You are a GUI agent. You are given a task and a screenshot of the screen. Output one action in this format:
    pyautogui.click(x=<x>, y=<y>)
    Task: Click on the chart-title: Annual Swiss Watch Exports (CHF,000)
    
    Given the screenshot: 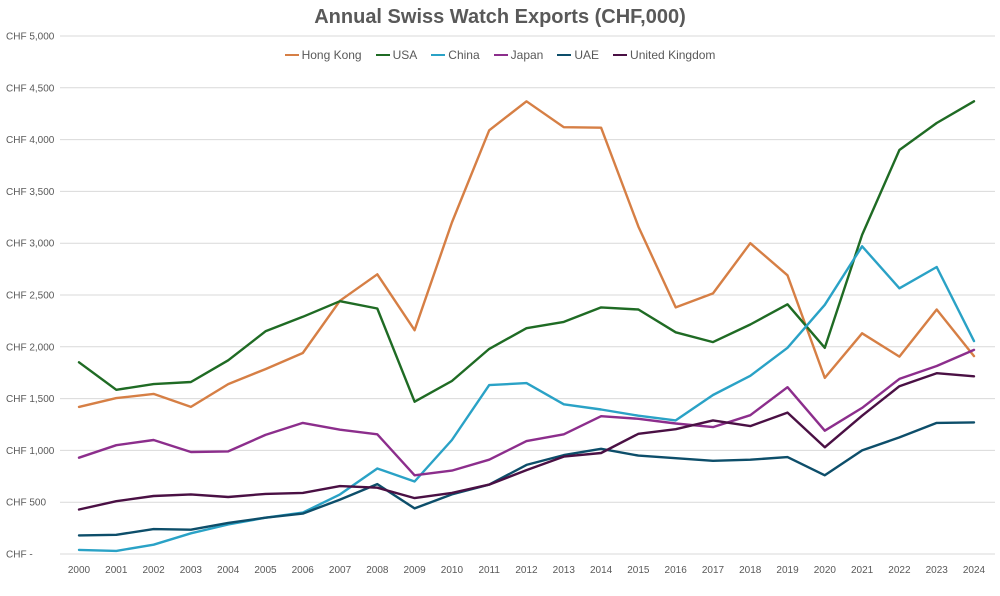 What is the action you would take?
    pyautogui.click(x=500, y=17)
    